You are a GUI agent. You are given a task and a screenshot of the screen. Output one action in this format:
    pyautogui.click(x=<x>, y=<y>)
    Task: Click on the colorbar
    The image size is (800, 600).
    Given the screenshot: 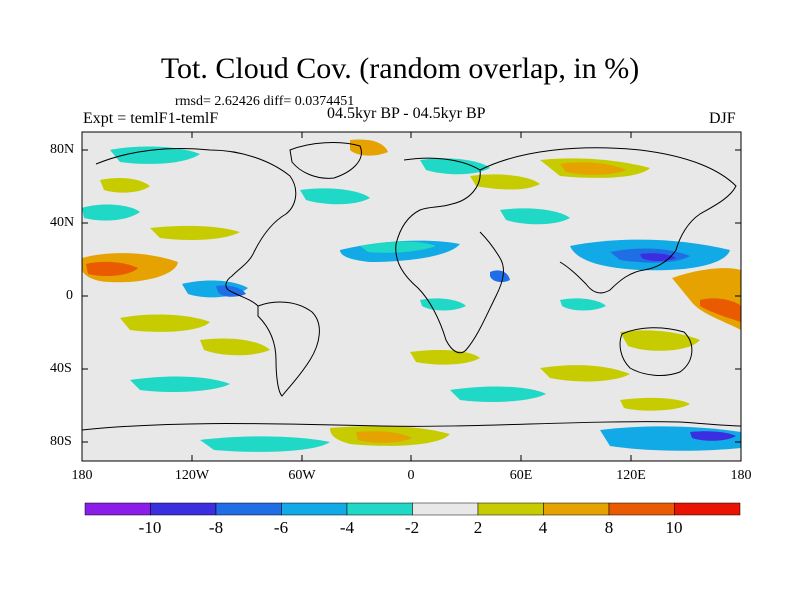 What is the action you would take?
    pyautogui.click(x=412, y=509)
    